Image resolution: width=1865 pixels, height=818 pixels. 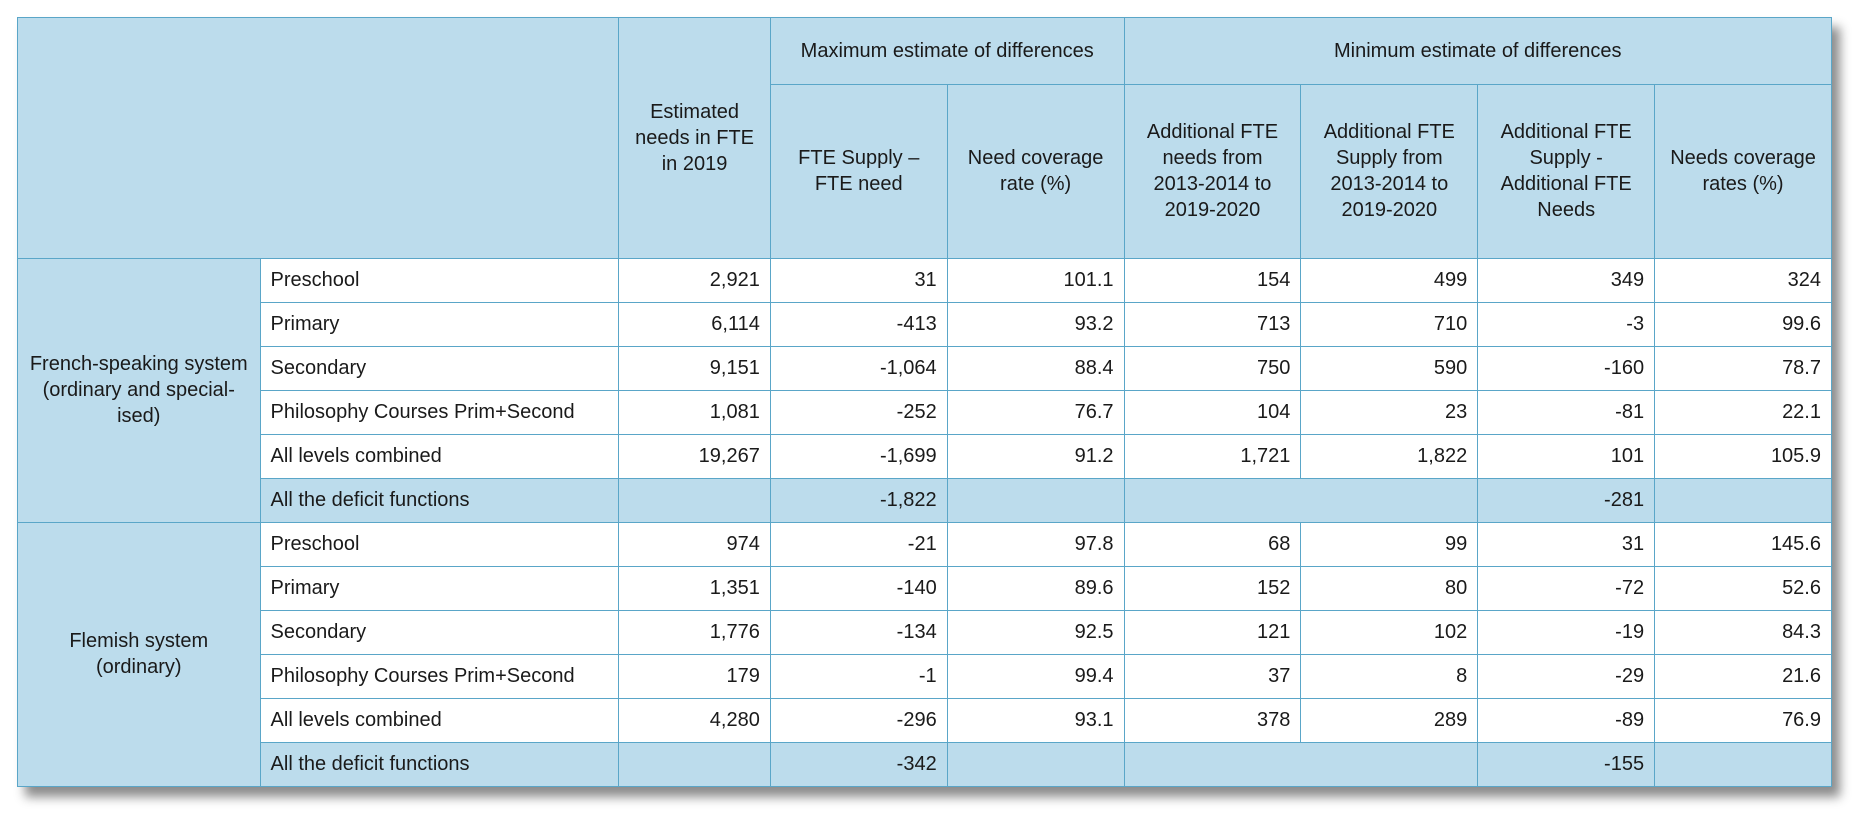 I want to click on cell-additional-supply: 99, so click(x=1389, y=544).